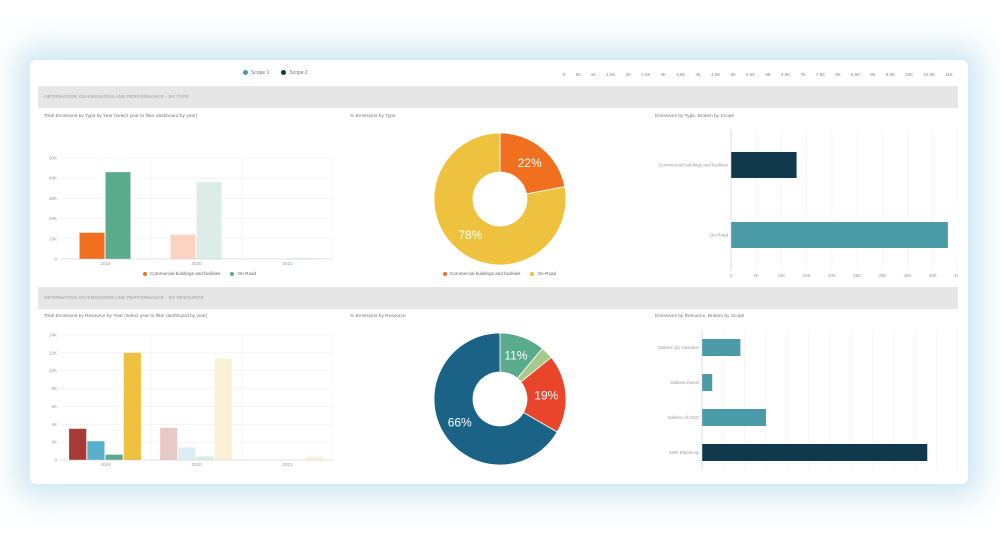  I want to click on top-scale-tick: 10K, so click(909, 74).